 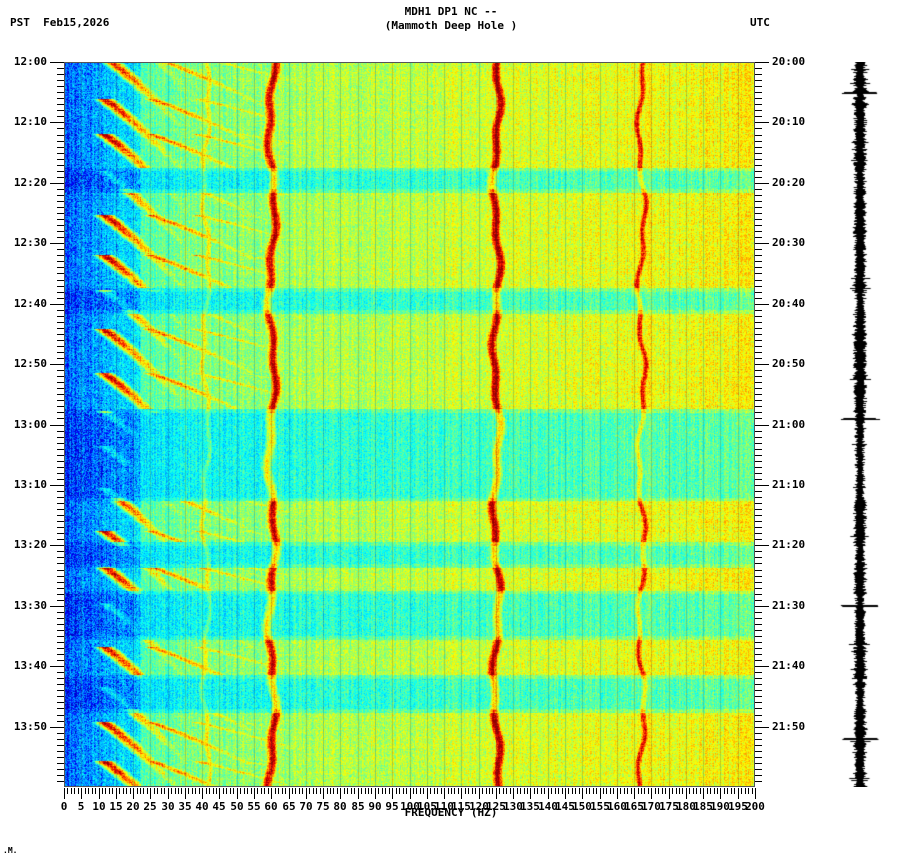 I want to click on time-label-utc-2130: 21:30, so click(x=789, y=605).